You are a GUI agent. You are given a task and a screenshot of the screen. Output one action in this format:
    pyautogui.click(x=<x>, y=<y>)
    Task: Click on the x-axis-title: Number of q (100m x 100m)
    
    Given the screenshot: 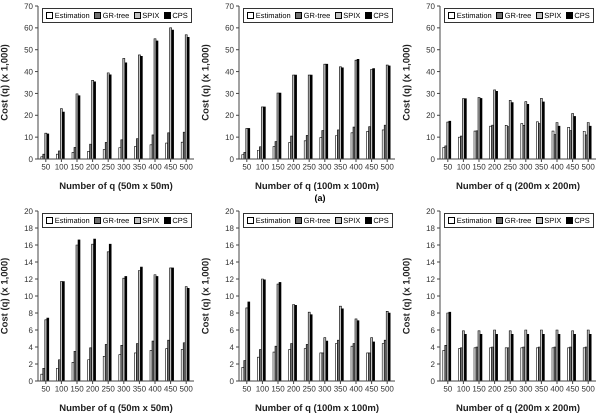 What is the action you would take?
    pyautogui.click(x=317, y=408)
    